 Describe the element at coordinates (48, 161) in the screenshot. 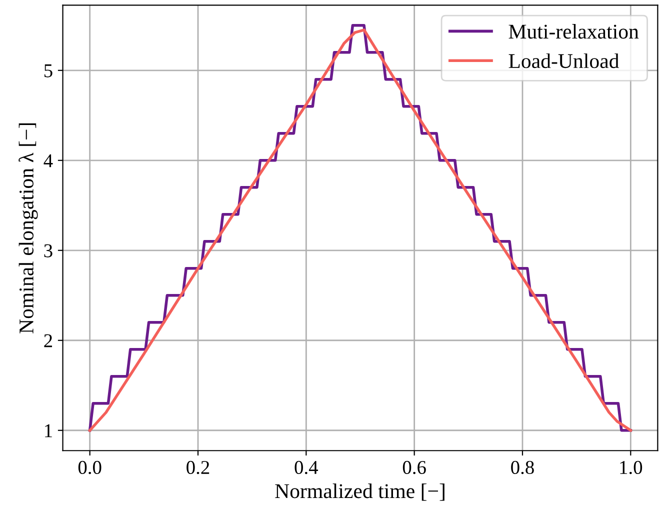

I see `y-tick-label: 4` at that location.